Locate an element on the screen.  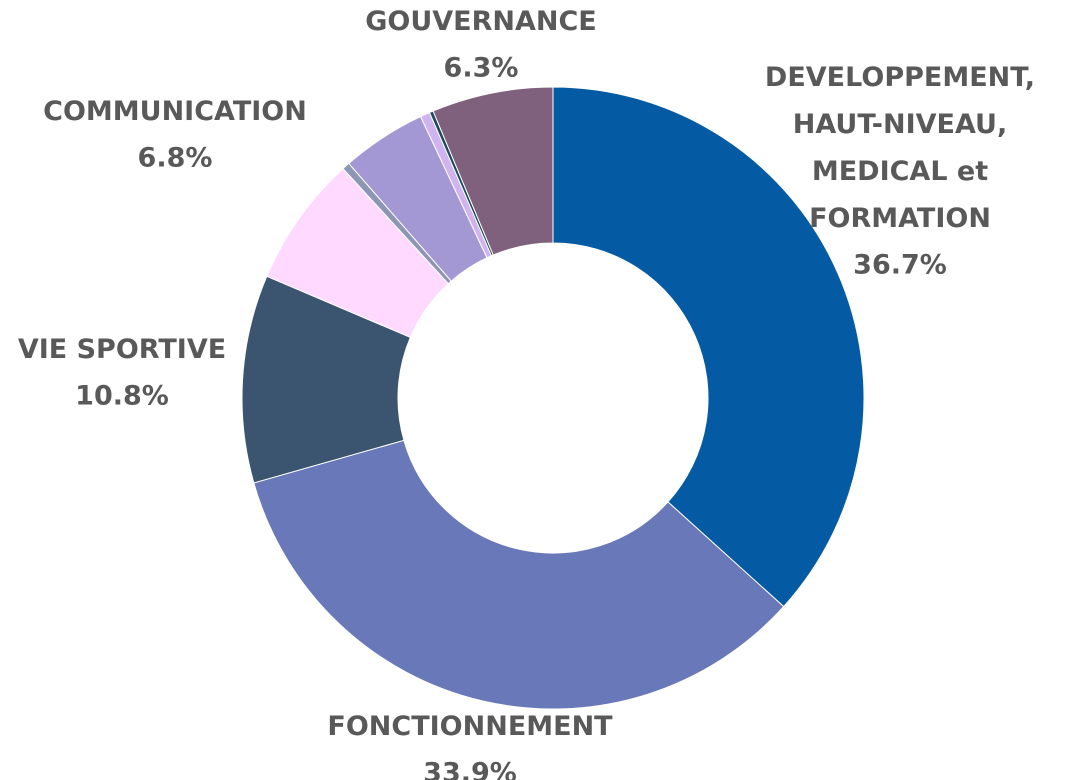
slice-label: GOUVERNANCE is located at coordinates (481, 21).